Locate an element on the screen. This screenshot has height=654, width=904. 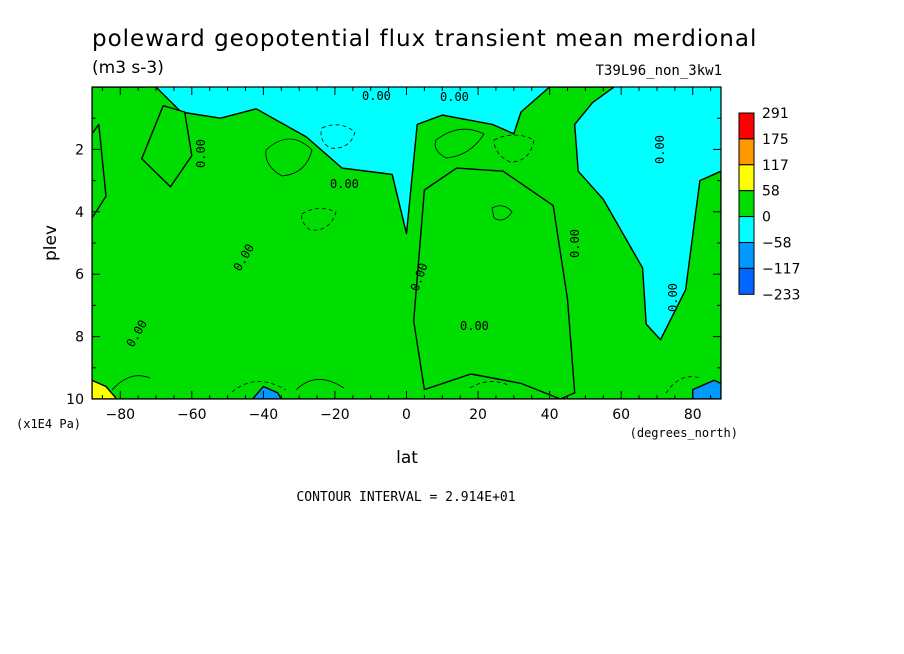
colorbar-label: 175 is located at coordinates (775, 140).